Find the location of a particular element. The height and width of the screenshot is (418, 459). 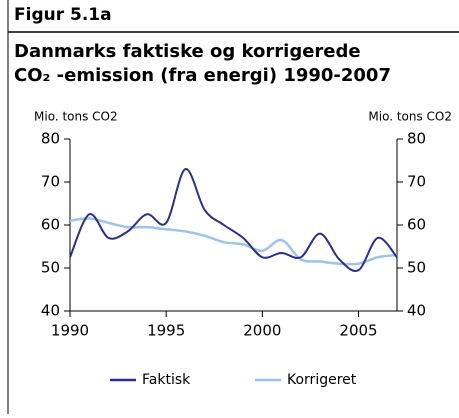

chart-title: CO₂ -emission (fra energi) 1990-2007 is located at coordinates (202, 75).